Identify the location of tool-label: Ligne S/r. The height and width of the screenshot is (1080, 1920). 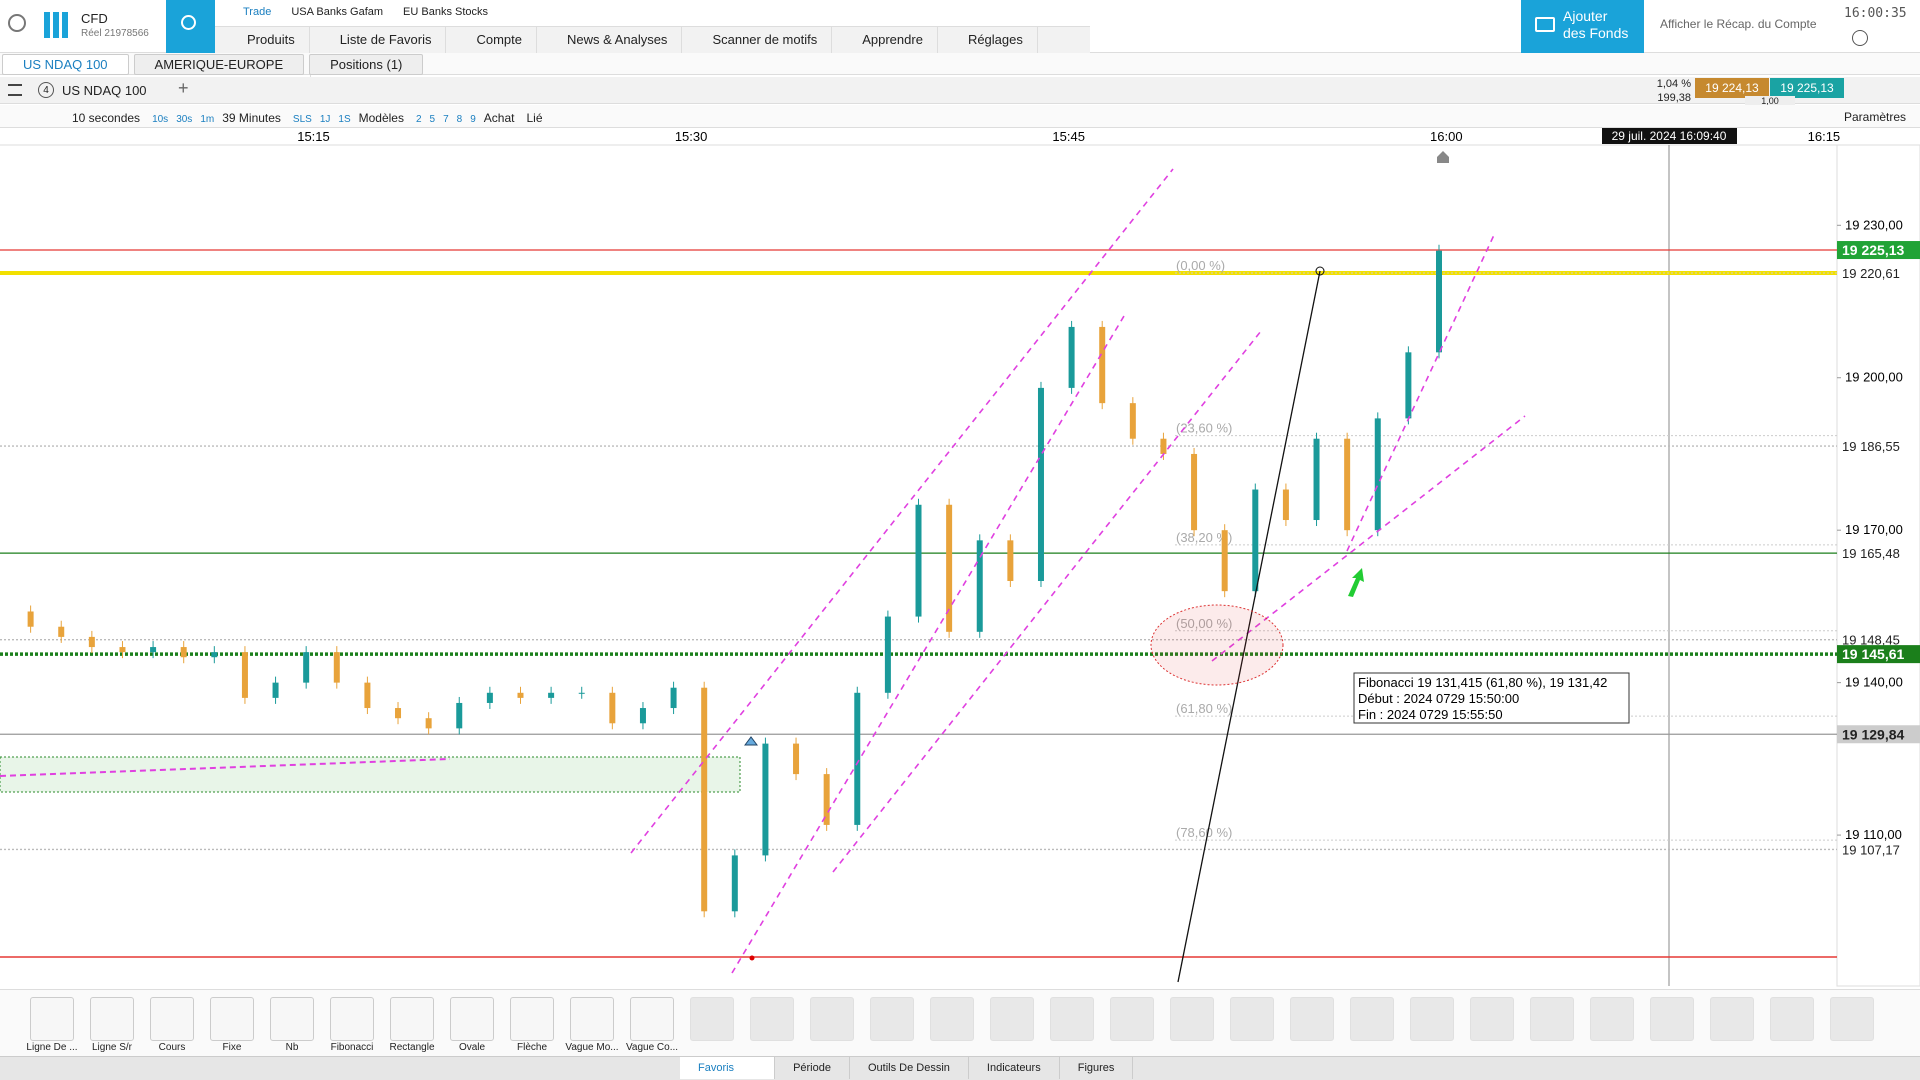
(112, 1047).